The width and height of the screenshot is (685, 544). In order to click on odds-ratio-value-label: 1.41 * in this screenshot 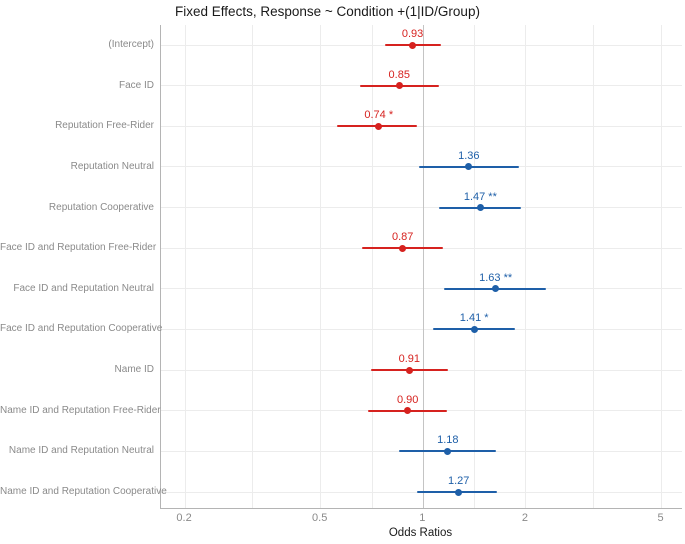, I will do `click(474, 318)`.